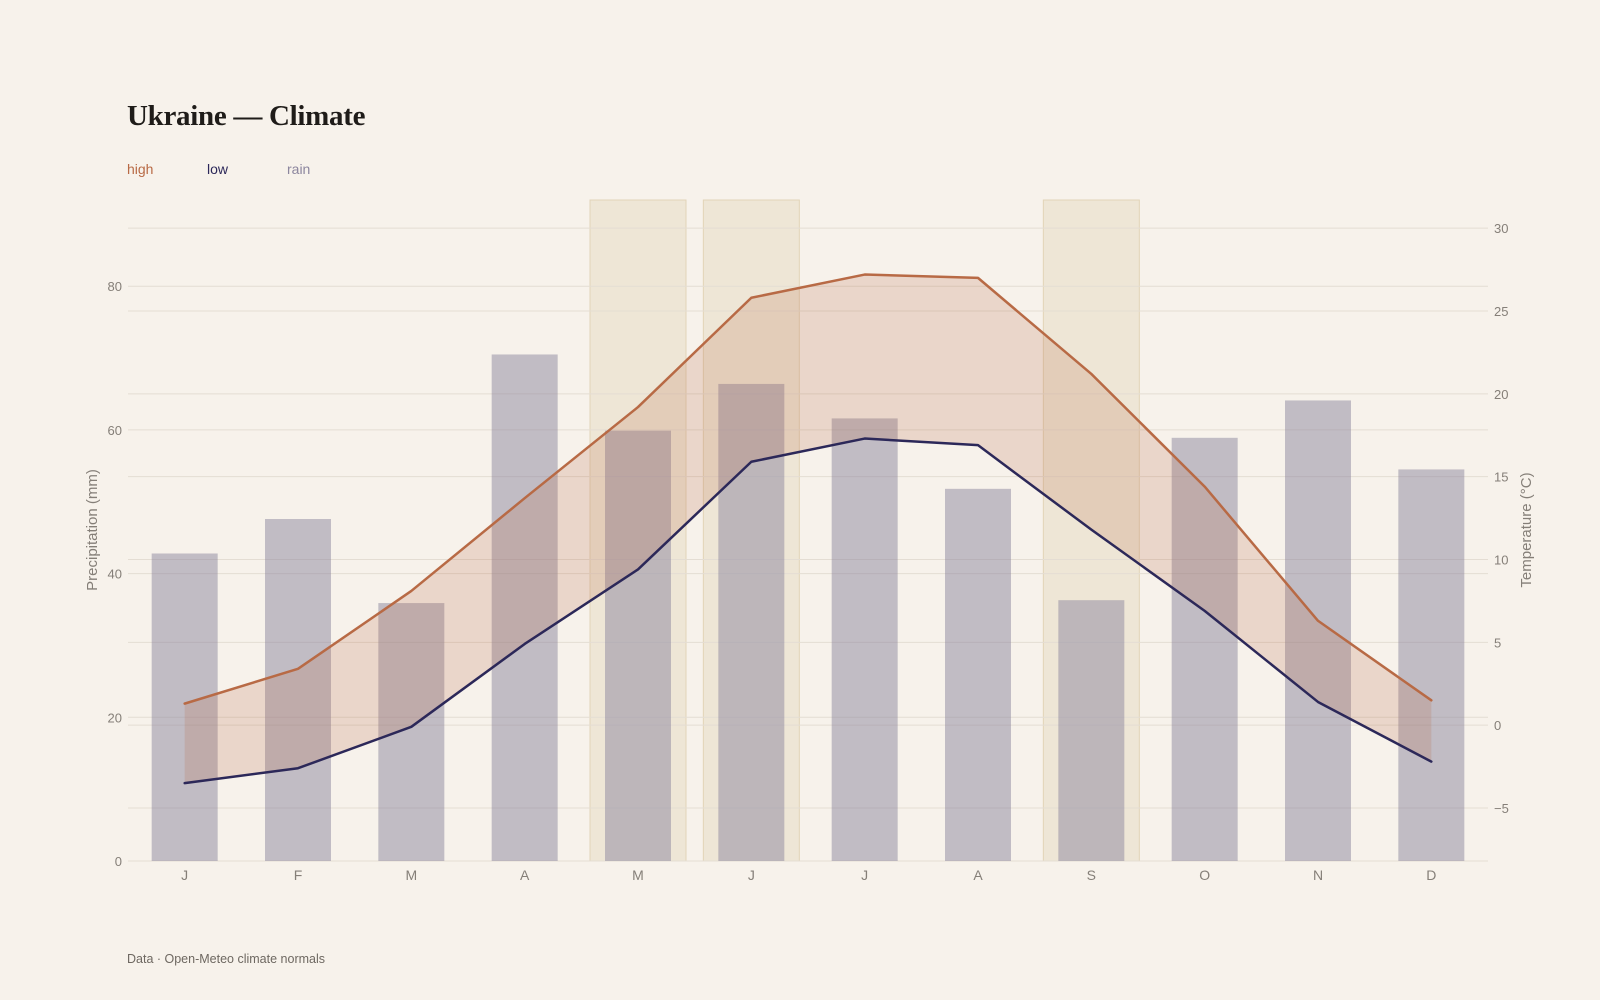 The width and height of the screenshot is (1600, 1000). What do you see at coordinates (1497, 725) in the screenshot?
I see `y-right-tick-label: 0` at bounding box center [1497, 725].